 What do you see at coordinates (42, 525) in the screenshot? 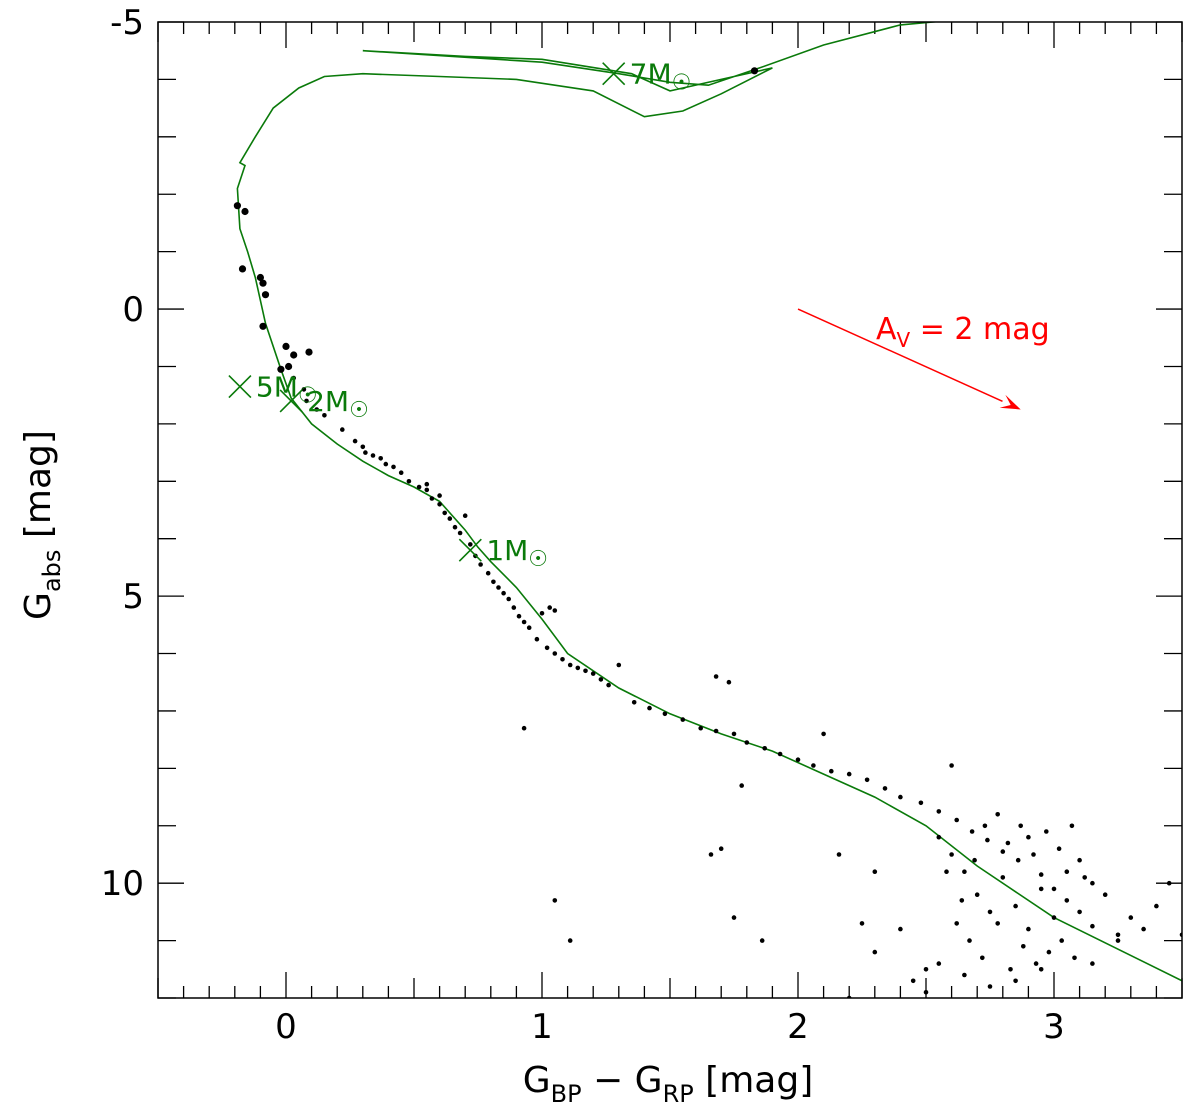
I see `y-axis-label: Gabs [mag]` at bounding box center [42, 525].